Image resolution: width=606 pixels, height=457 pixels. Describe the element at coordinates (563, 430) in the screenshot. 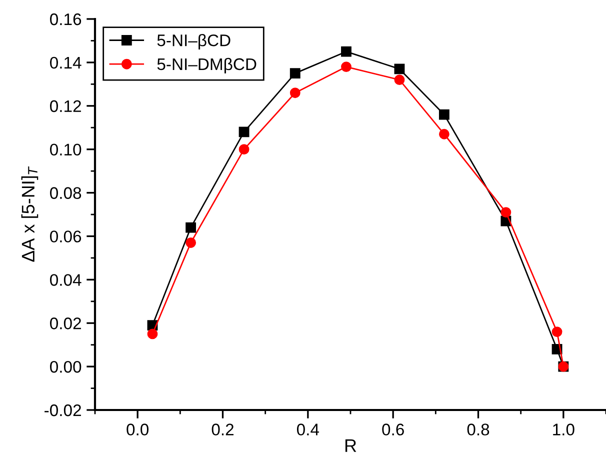

I see `x-tick-label: 1.0` at that location.